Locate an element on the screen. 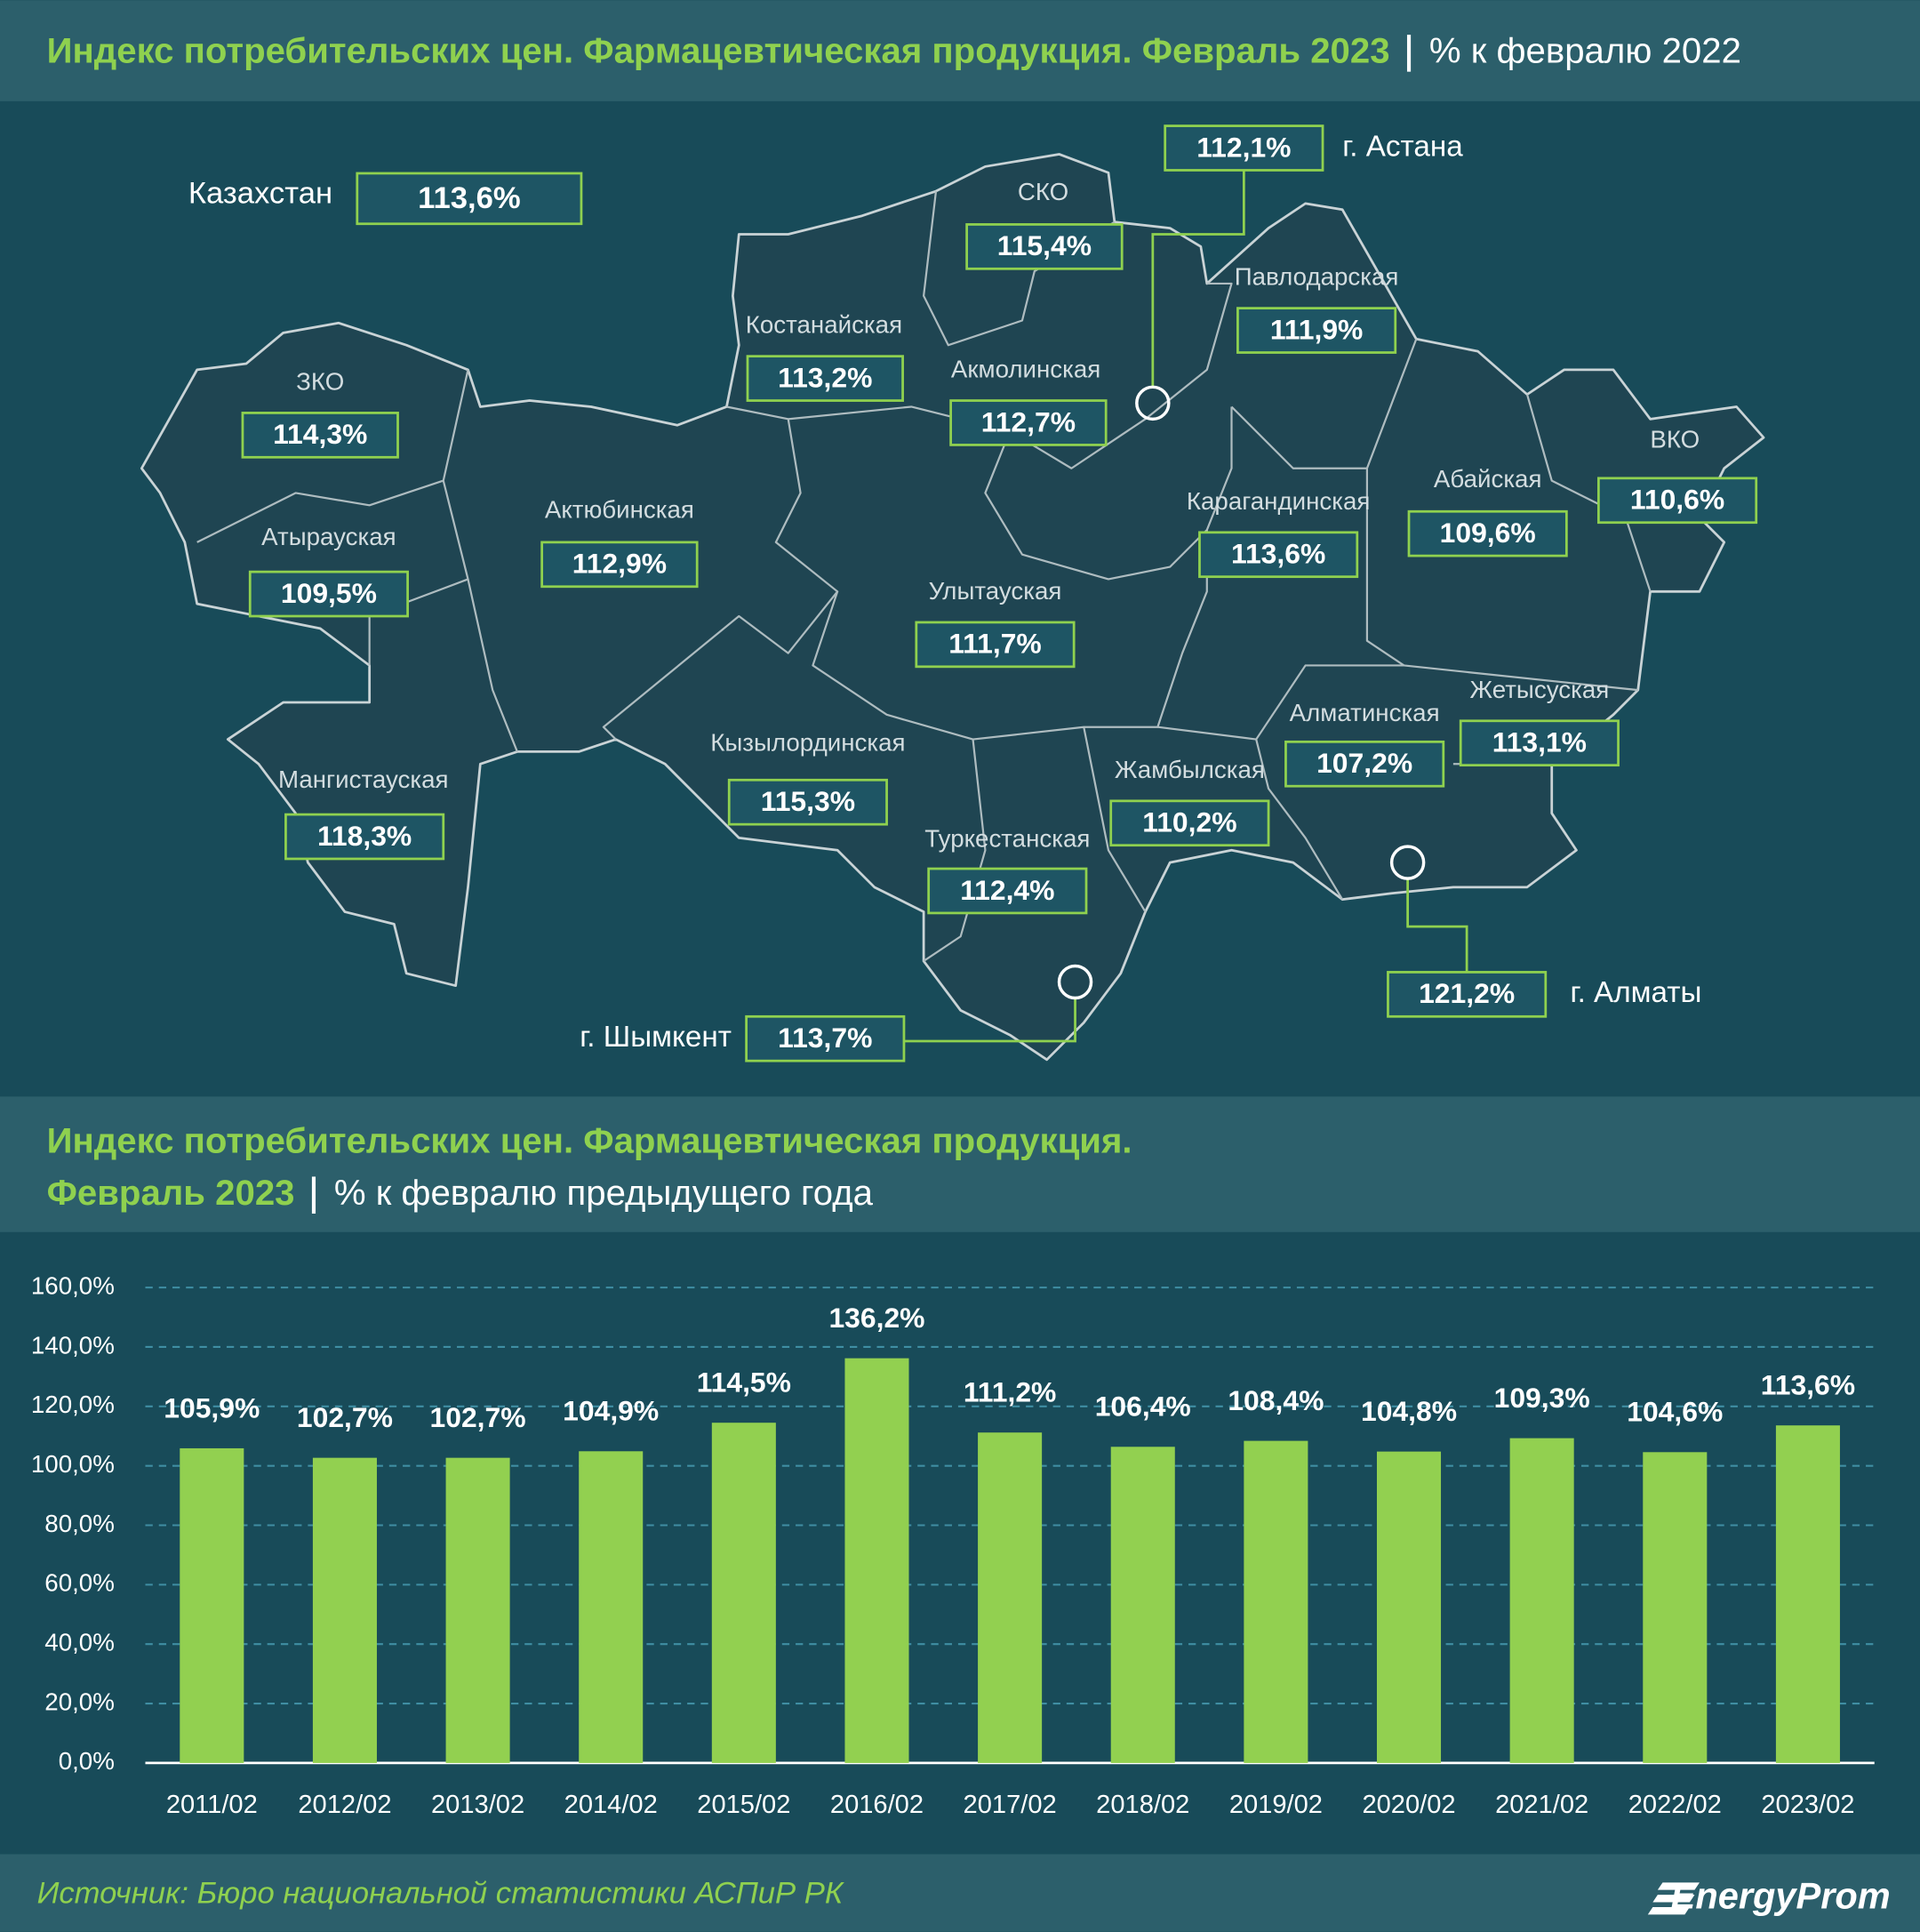 The image size is (1920, 1932). region-value: 115,3% is located at coordinates (808, 801).